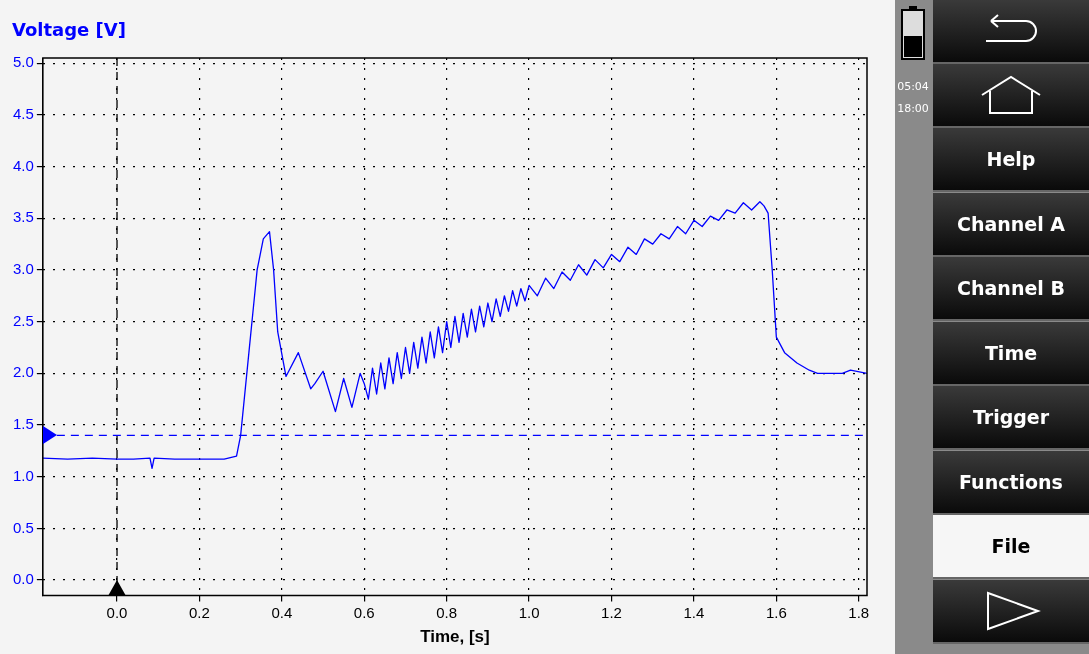 The image size is (1089, 654). I want to click on y-tick-label: 3.0, so click(23, 269).